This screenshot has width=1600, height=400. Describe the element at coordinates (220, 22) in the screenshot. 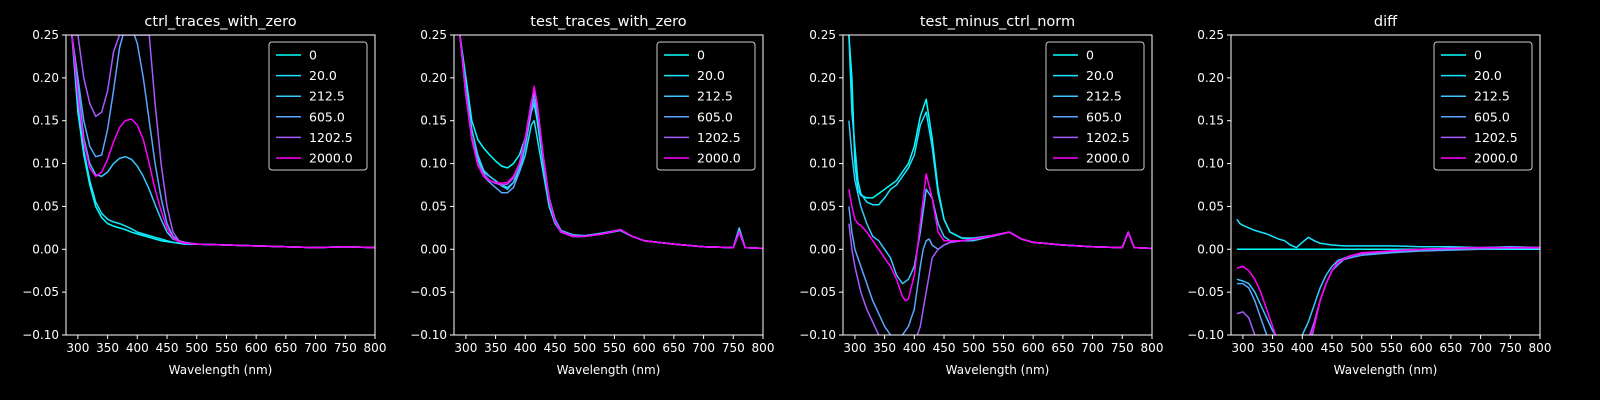

I see `panel-title: ctrl_traces_with_zero` at that location.